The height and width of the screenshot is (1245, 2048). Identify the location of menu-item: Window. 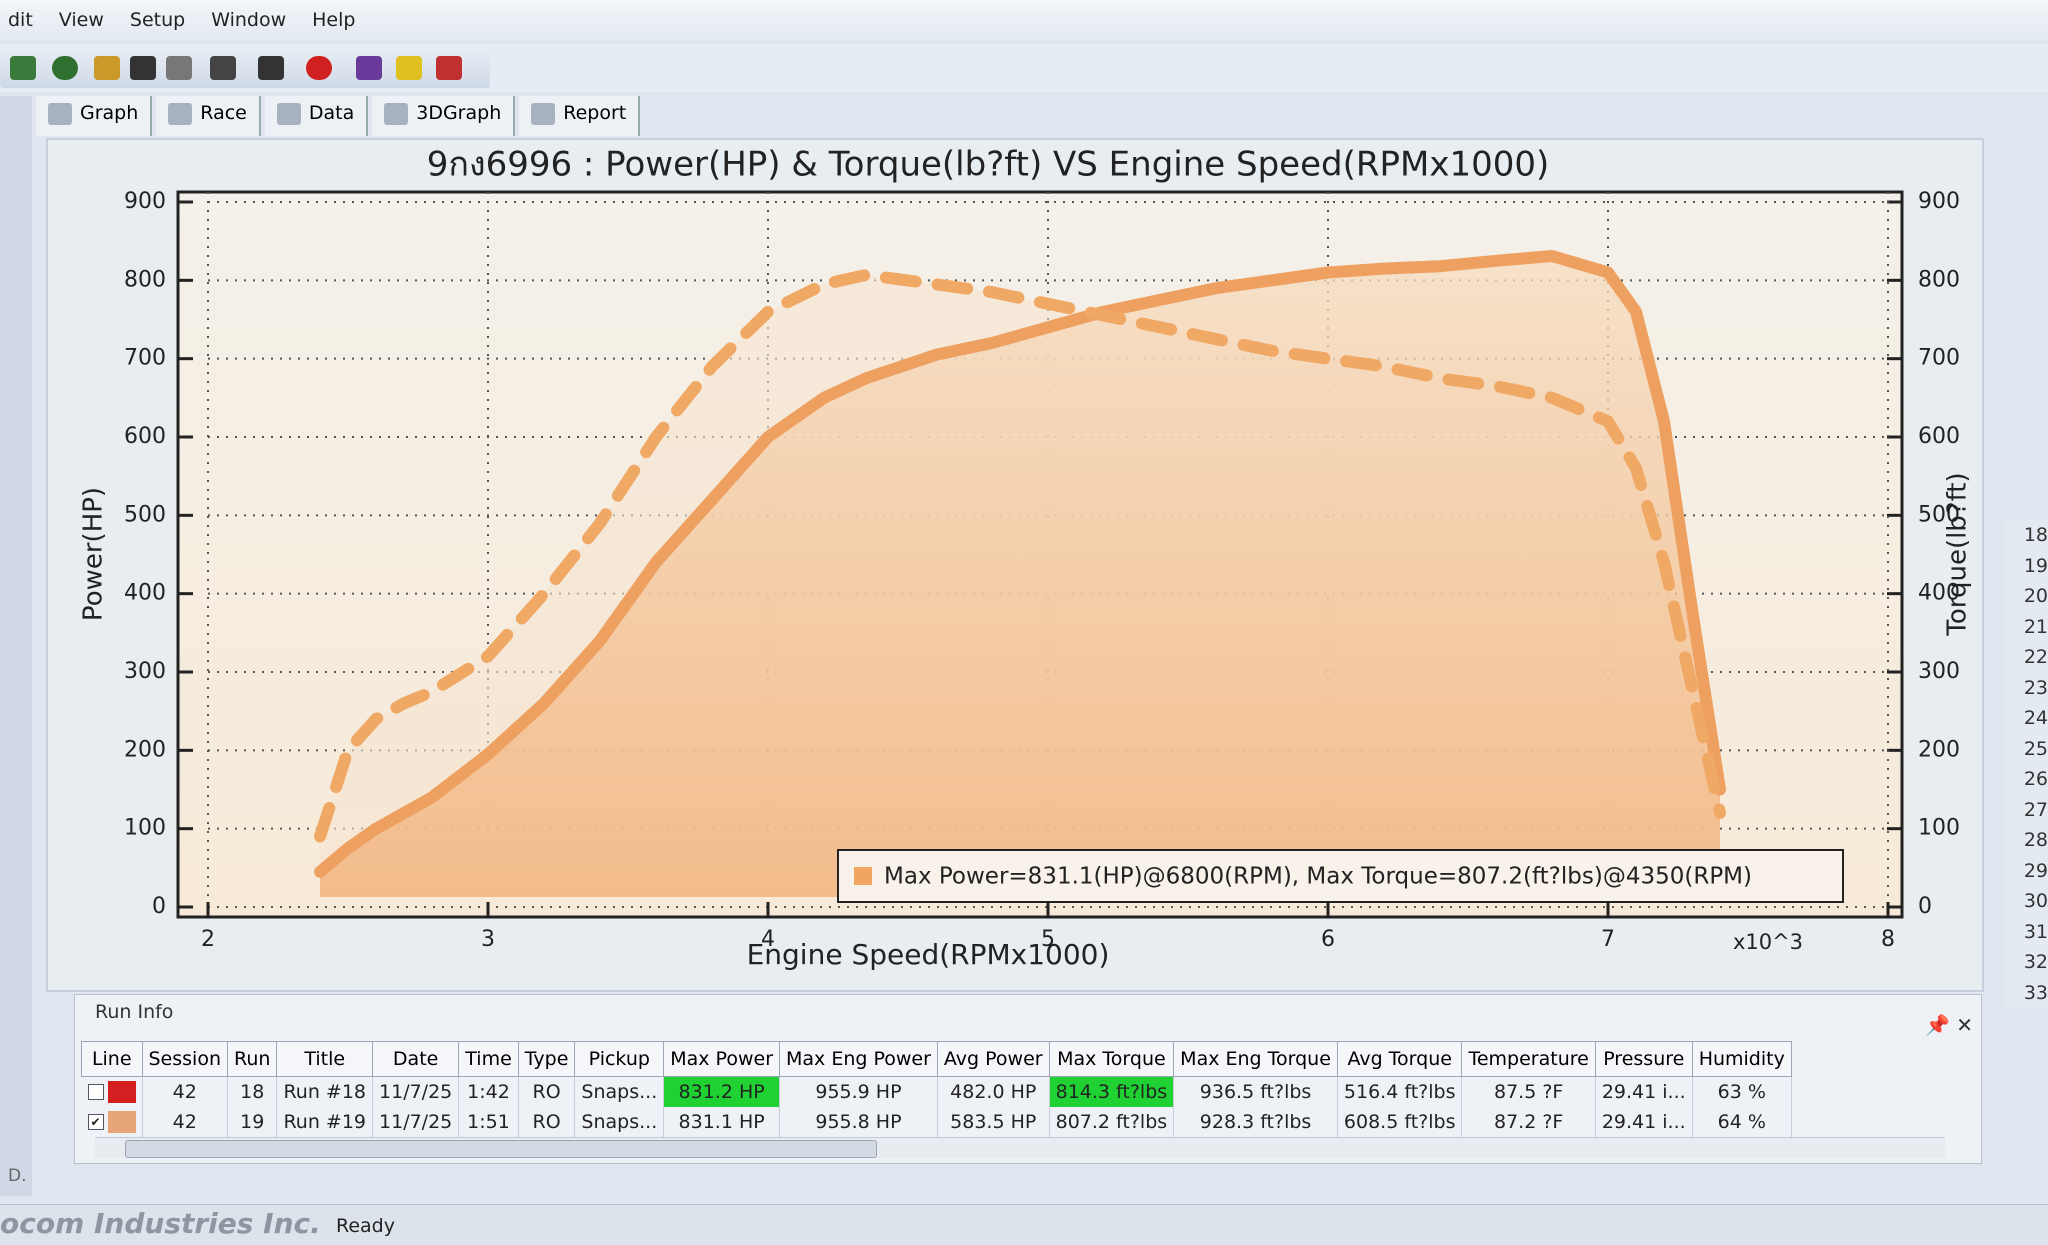
(249, 20).